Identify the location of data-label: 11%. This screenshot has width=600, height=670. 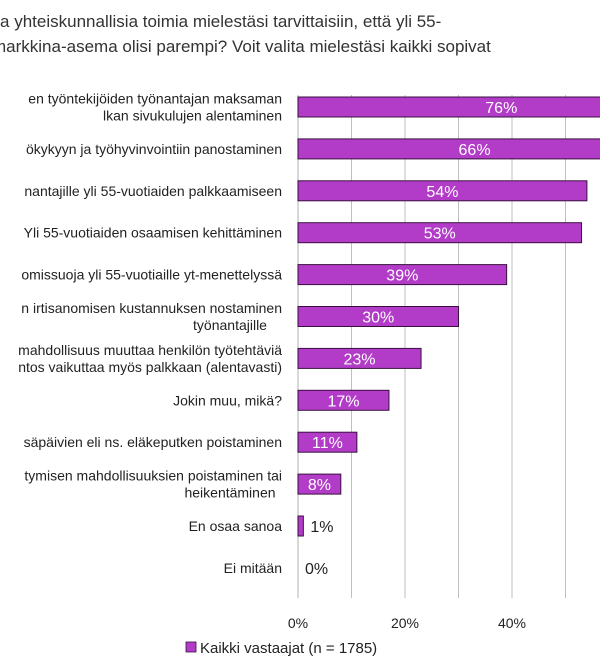
(327, 443).